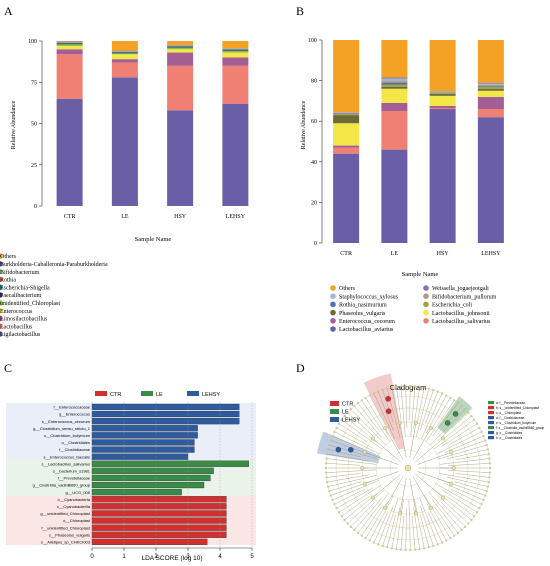 The height and width of the screenshot is (566, 550). I want to click on legend-label: Bifidobacterium, so click(20, 272).